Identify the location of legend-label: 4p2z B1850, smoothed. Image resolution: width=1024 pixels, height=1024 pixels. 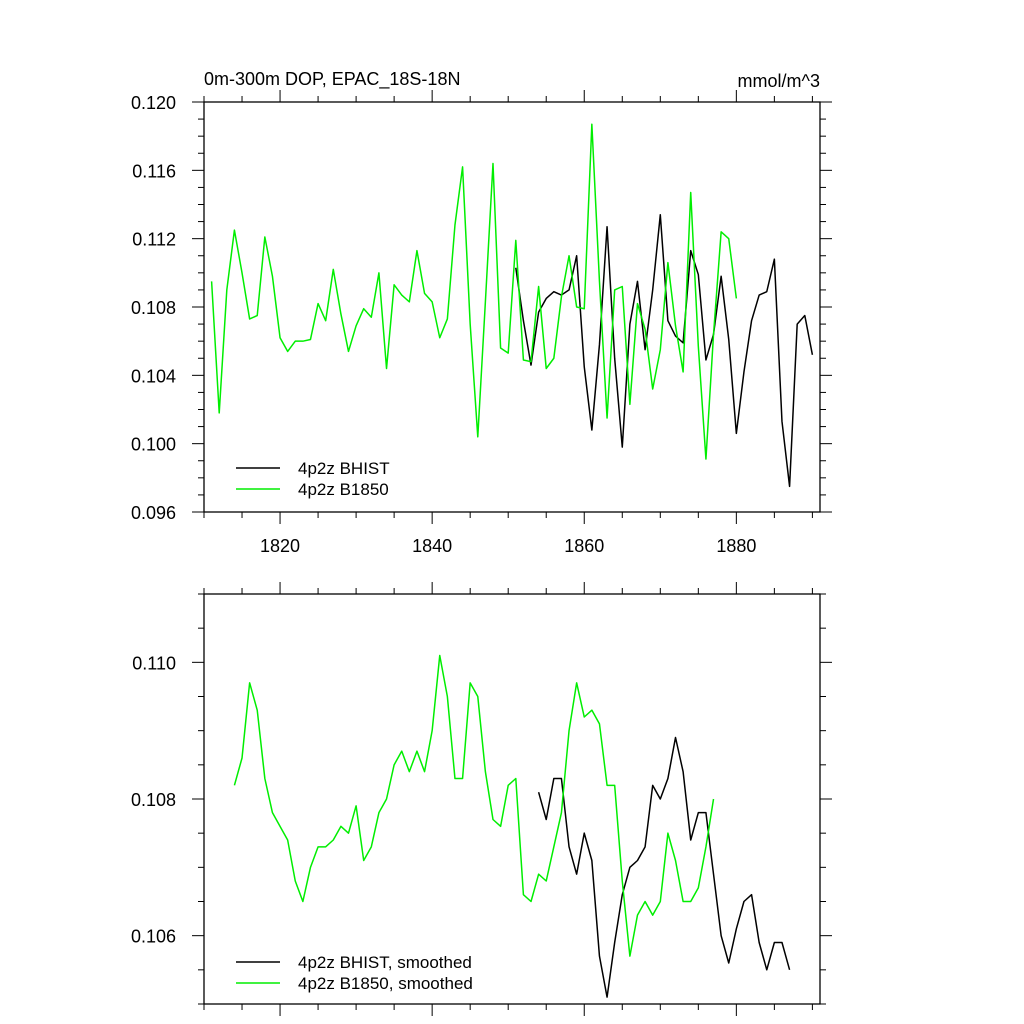
(385, 983).